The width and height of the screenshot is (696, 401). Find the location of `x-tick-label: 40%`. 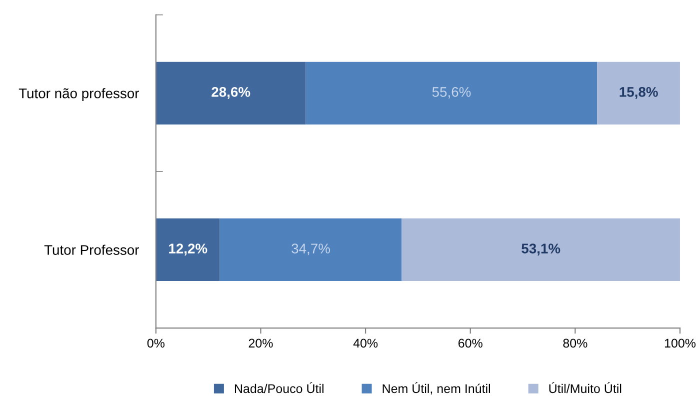

x-tick-label: 40% is located at coordinates (365, 343).